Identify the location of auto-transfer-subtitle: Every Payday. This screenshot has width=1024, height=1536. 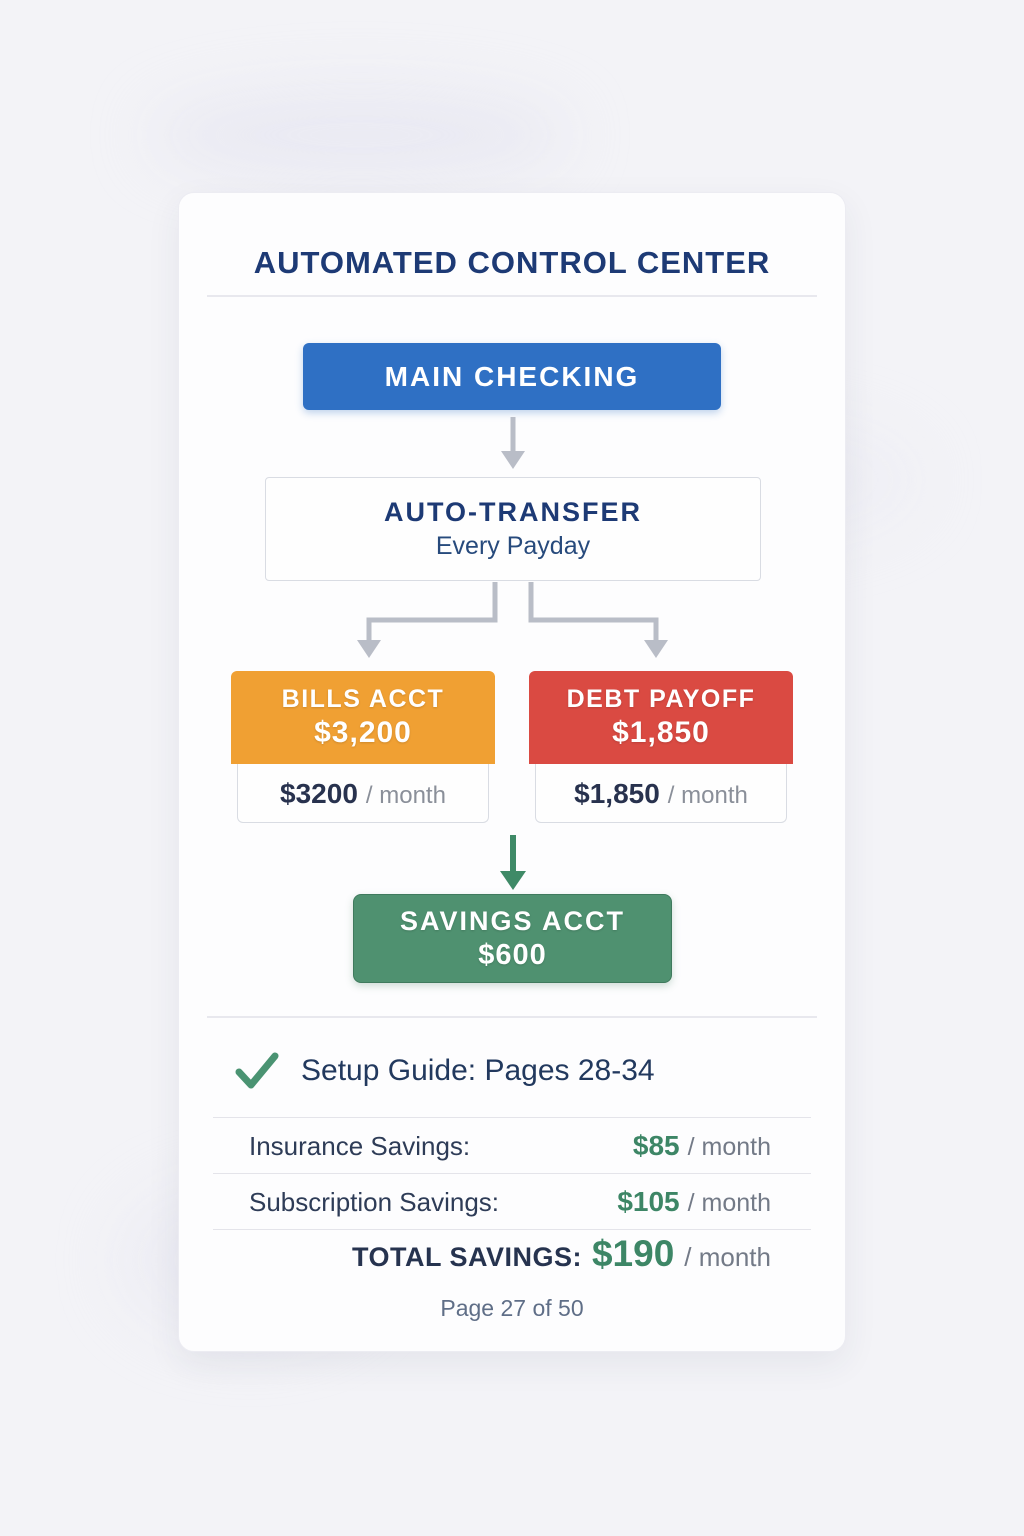
(513, 546).